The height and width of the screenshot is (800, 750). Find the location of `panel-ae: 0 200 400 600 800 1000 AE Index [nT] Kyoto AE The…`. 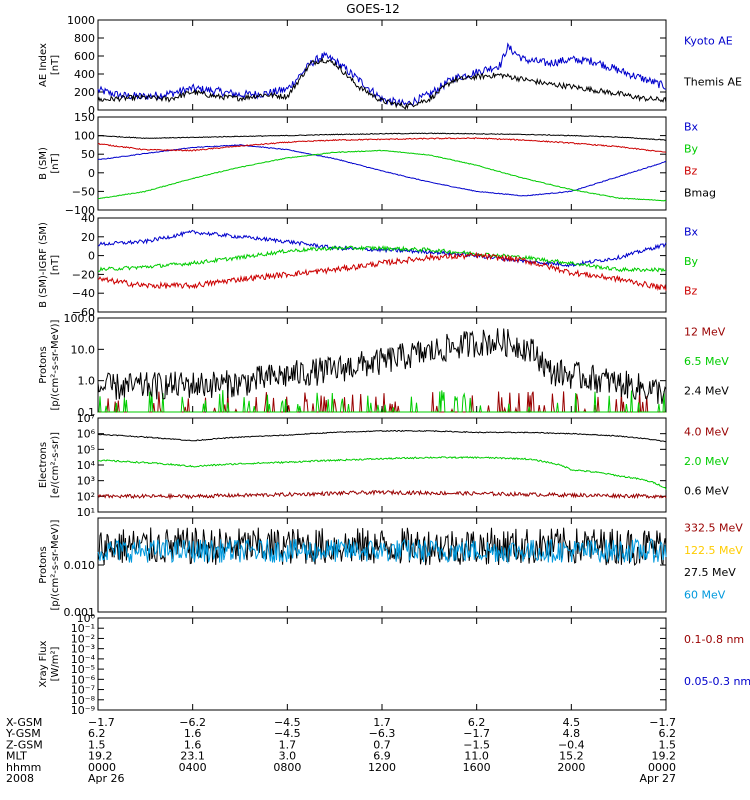

panel-ae: 0 200 400 600 800 1000 AE Index [nT] Kyoto AE The… is located at coordinates (390, 65).